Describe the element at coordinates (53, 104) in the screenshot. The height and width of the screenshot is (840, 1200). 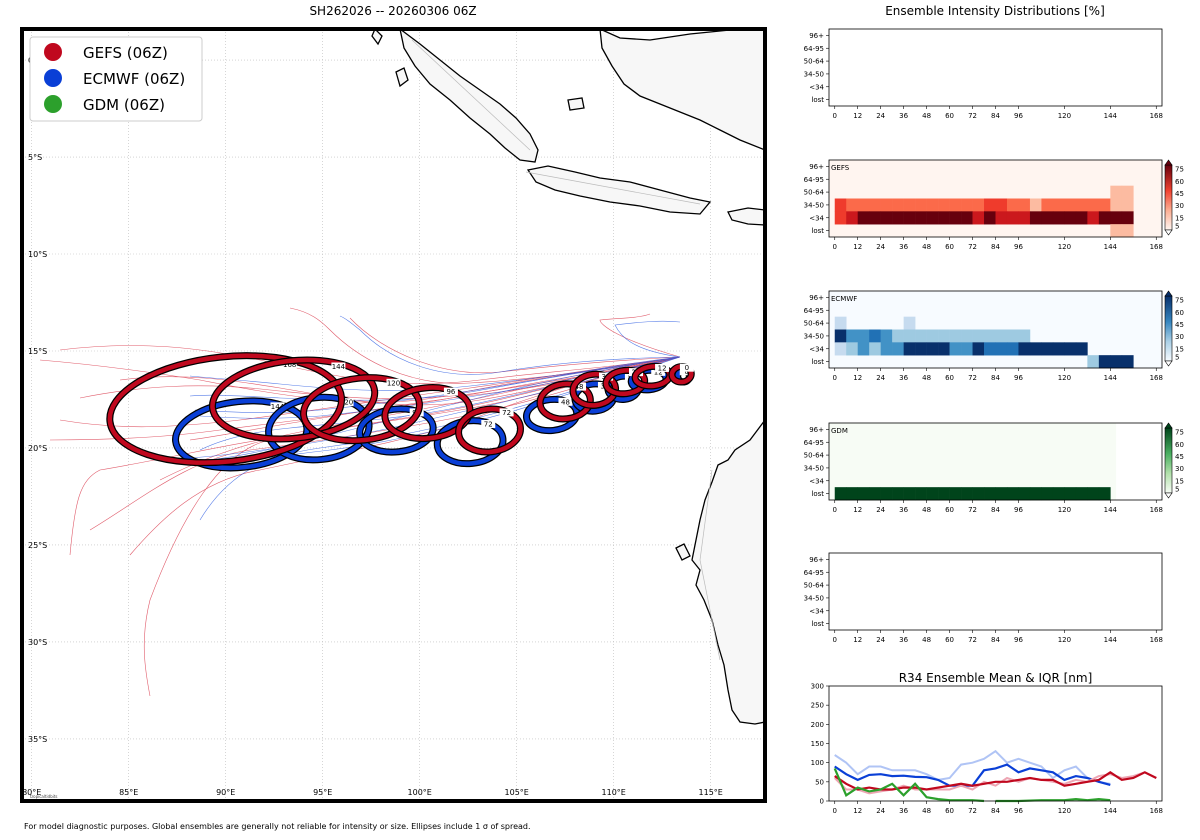
I see `legend-marker-gdm` at that location.